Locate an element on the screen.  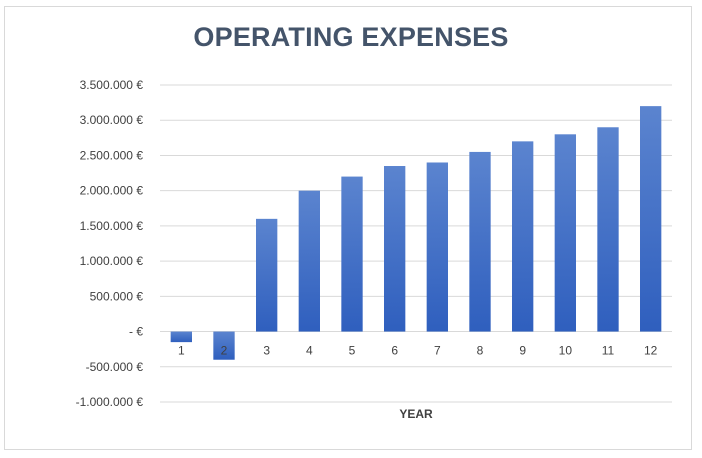
x-tick-label: 1 is located at coordinates (181, 351).